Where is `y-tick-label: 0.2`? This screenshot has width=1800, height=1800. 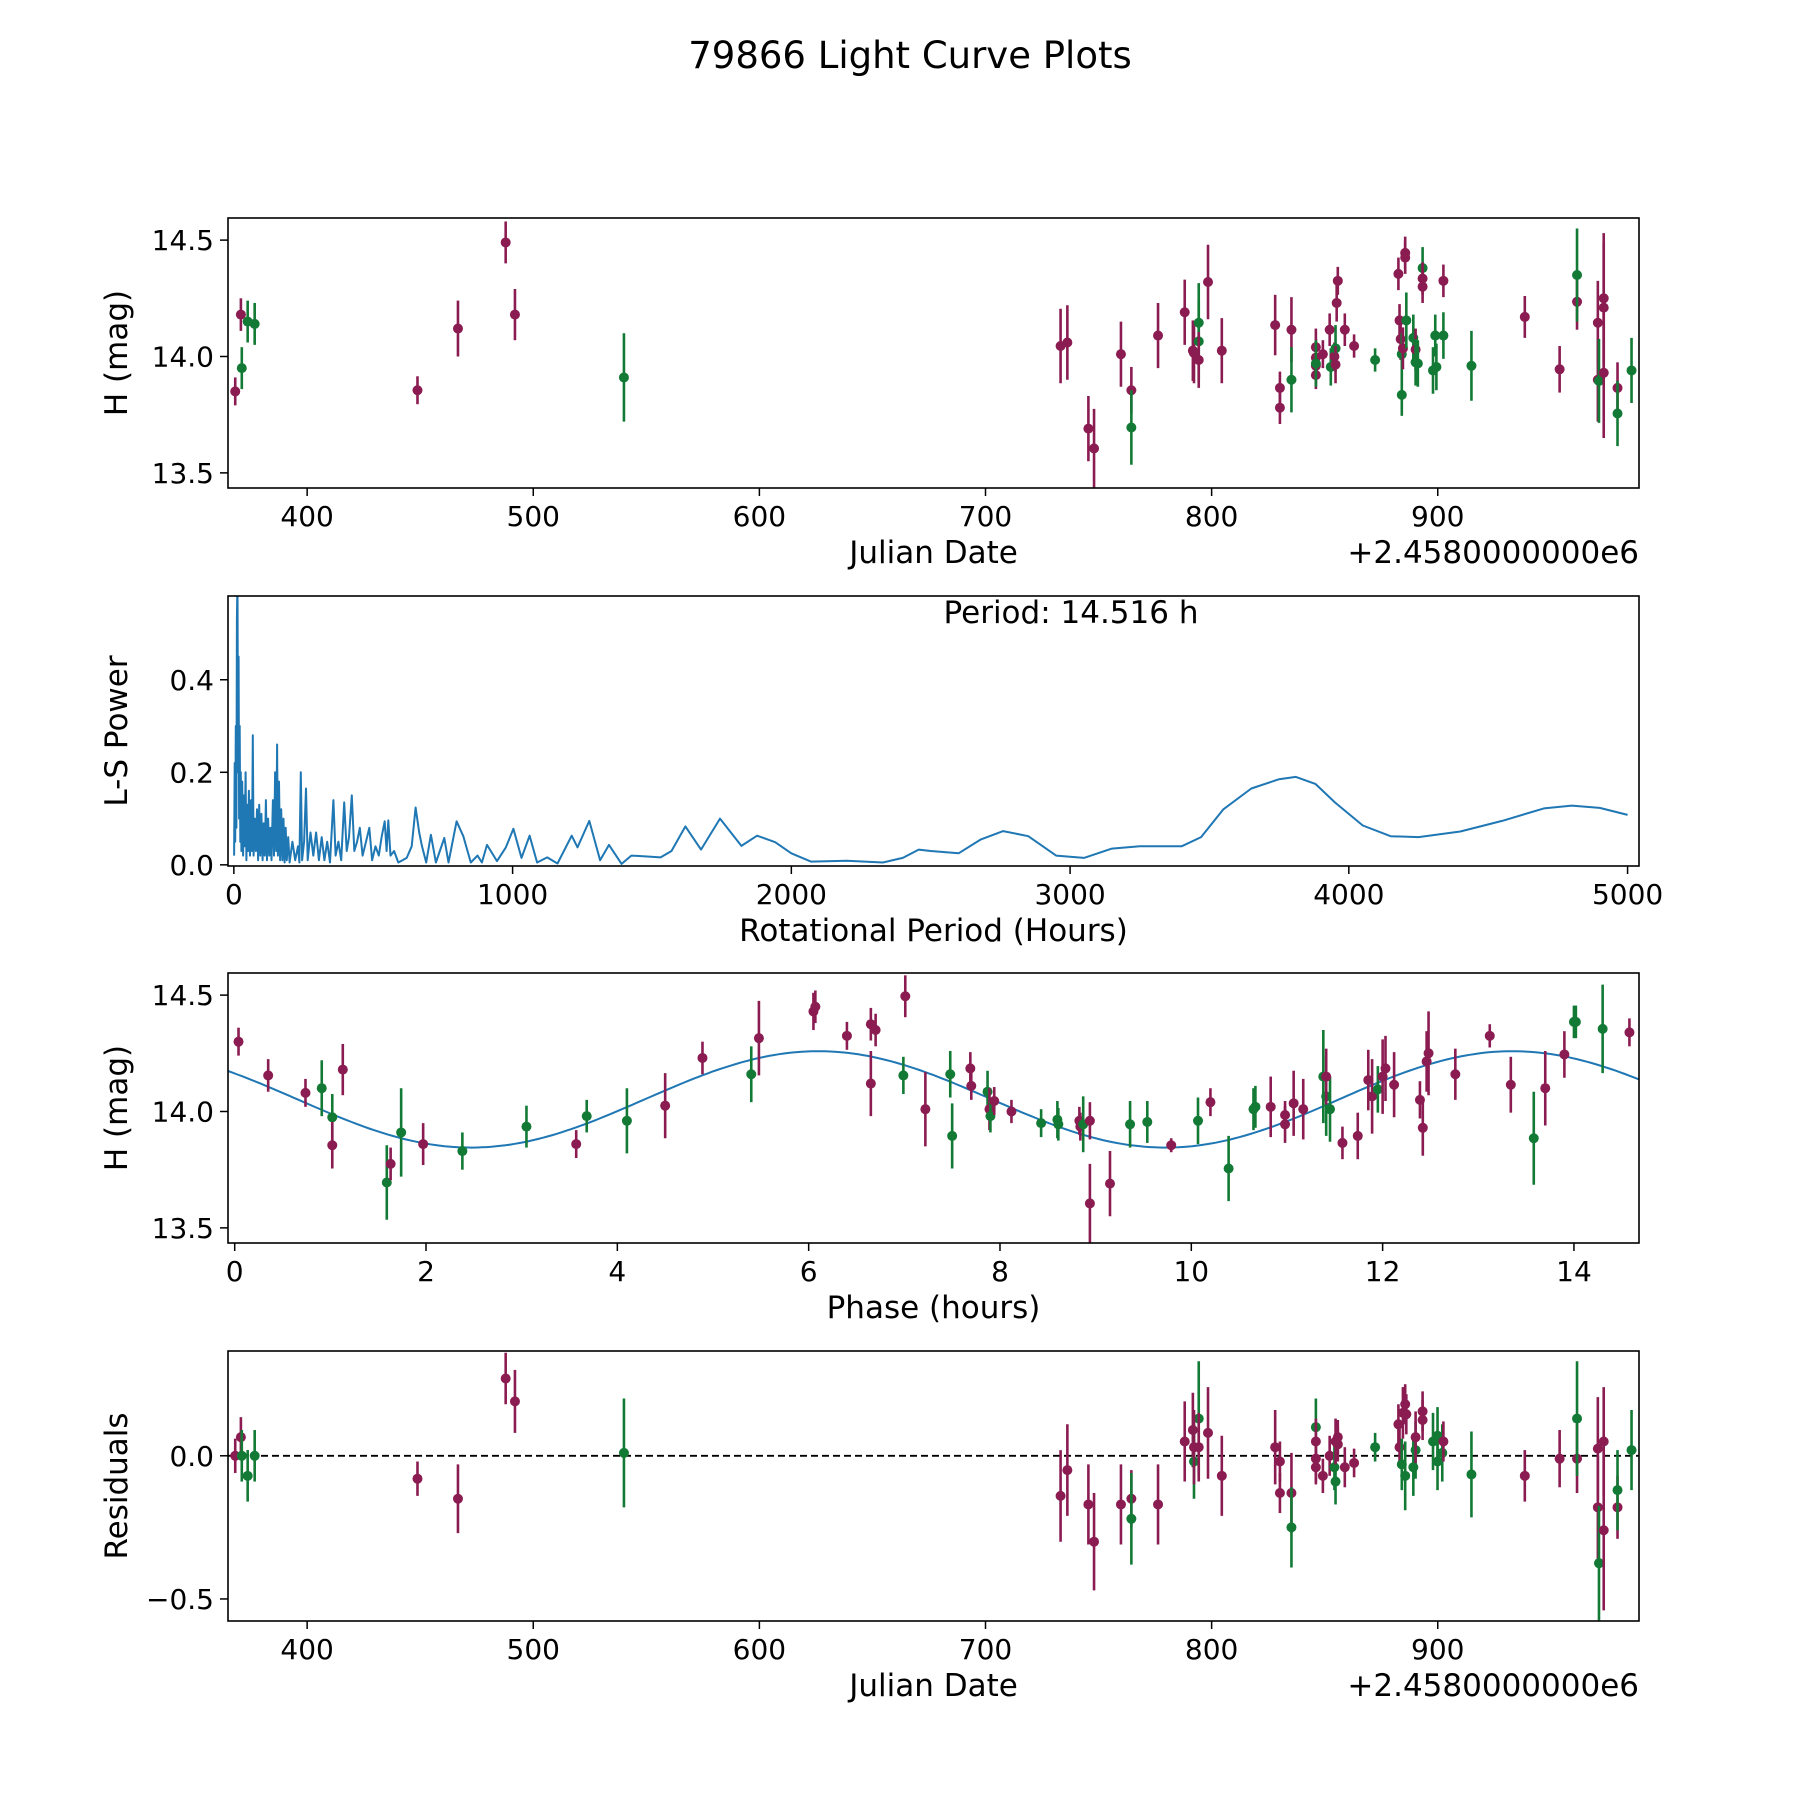
y-tick-label: 0.2 is located at coordinates (191, 772).